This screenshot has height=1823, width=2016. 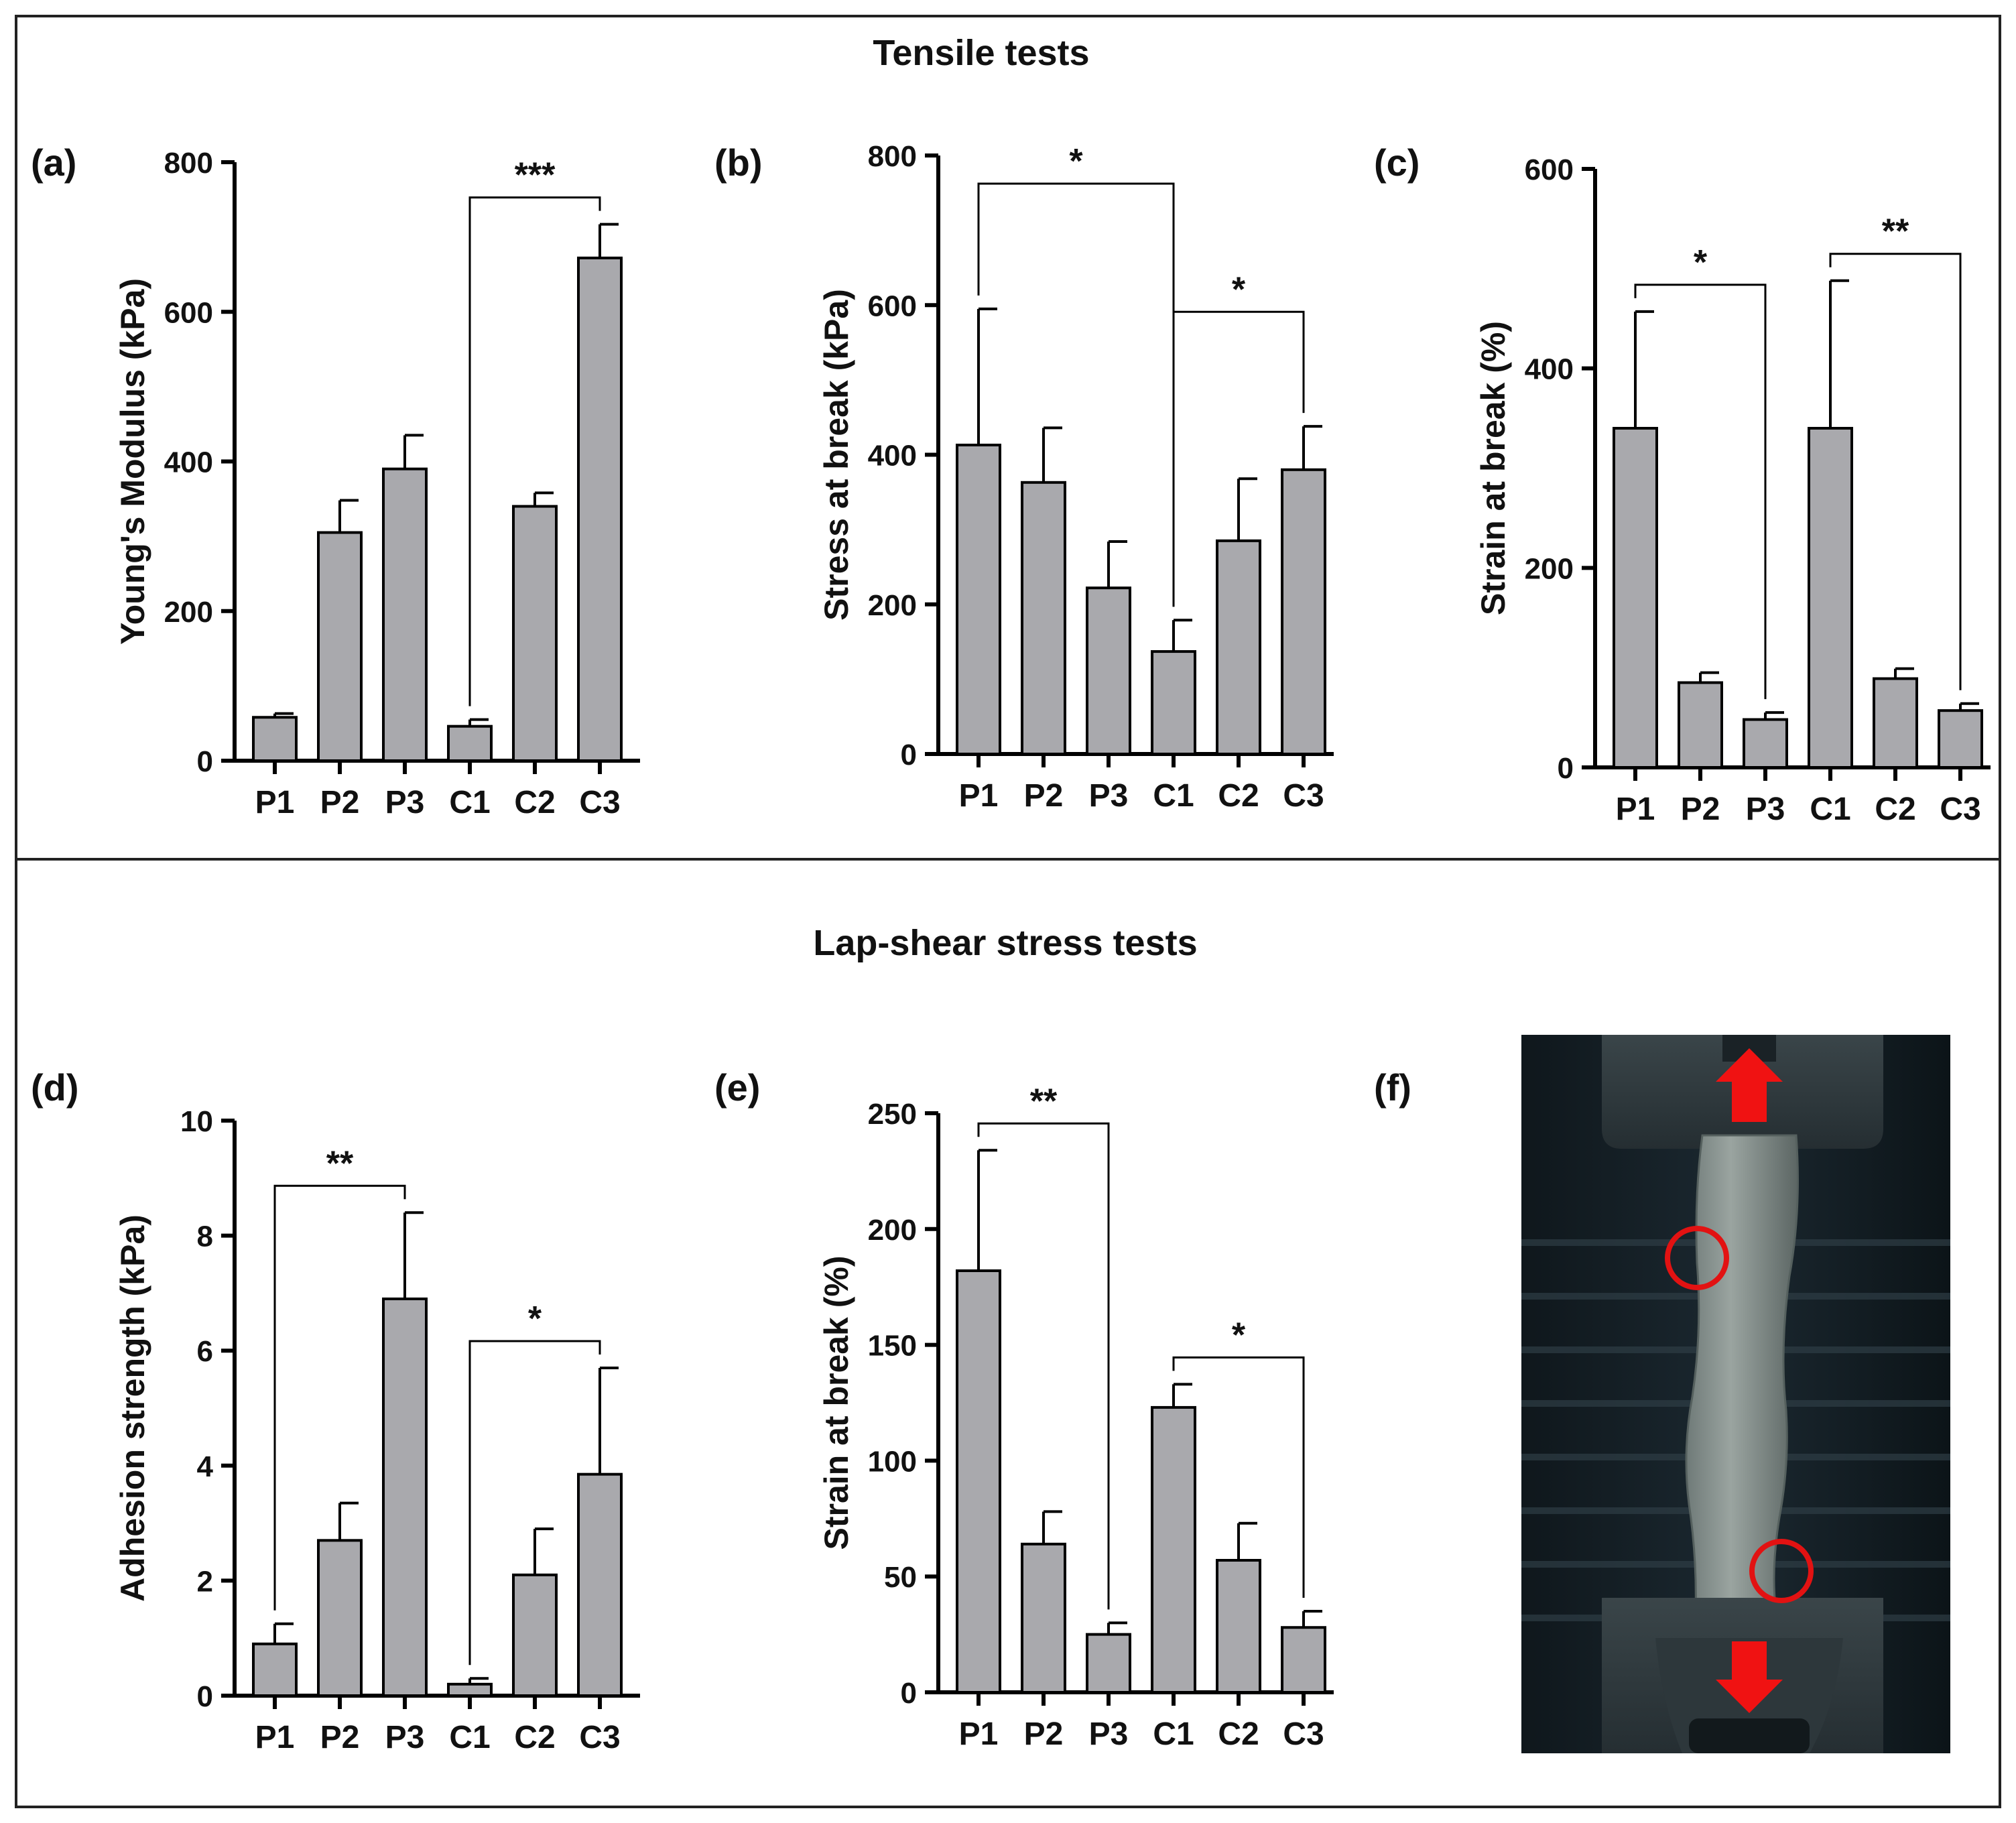 What do you see at coordinates (893, 156) in the screenshot?
I see `y-tick-label: 800` at bounding box center [893, 156].